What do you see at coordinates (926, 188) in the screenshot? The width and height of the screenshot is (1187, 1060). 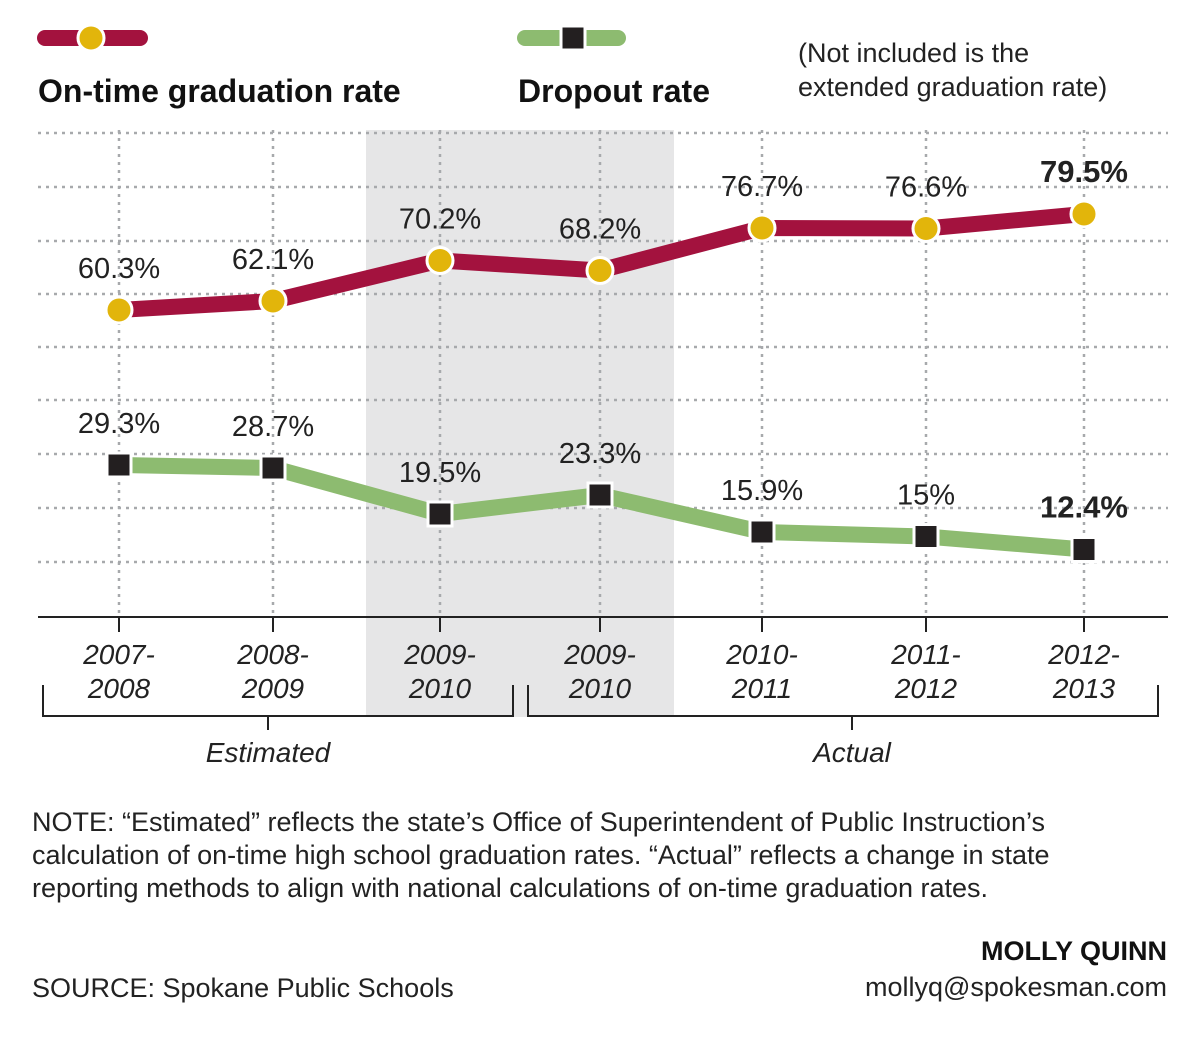 I see `data-label: 76.6%` at bounding box center [926, 188].